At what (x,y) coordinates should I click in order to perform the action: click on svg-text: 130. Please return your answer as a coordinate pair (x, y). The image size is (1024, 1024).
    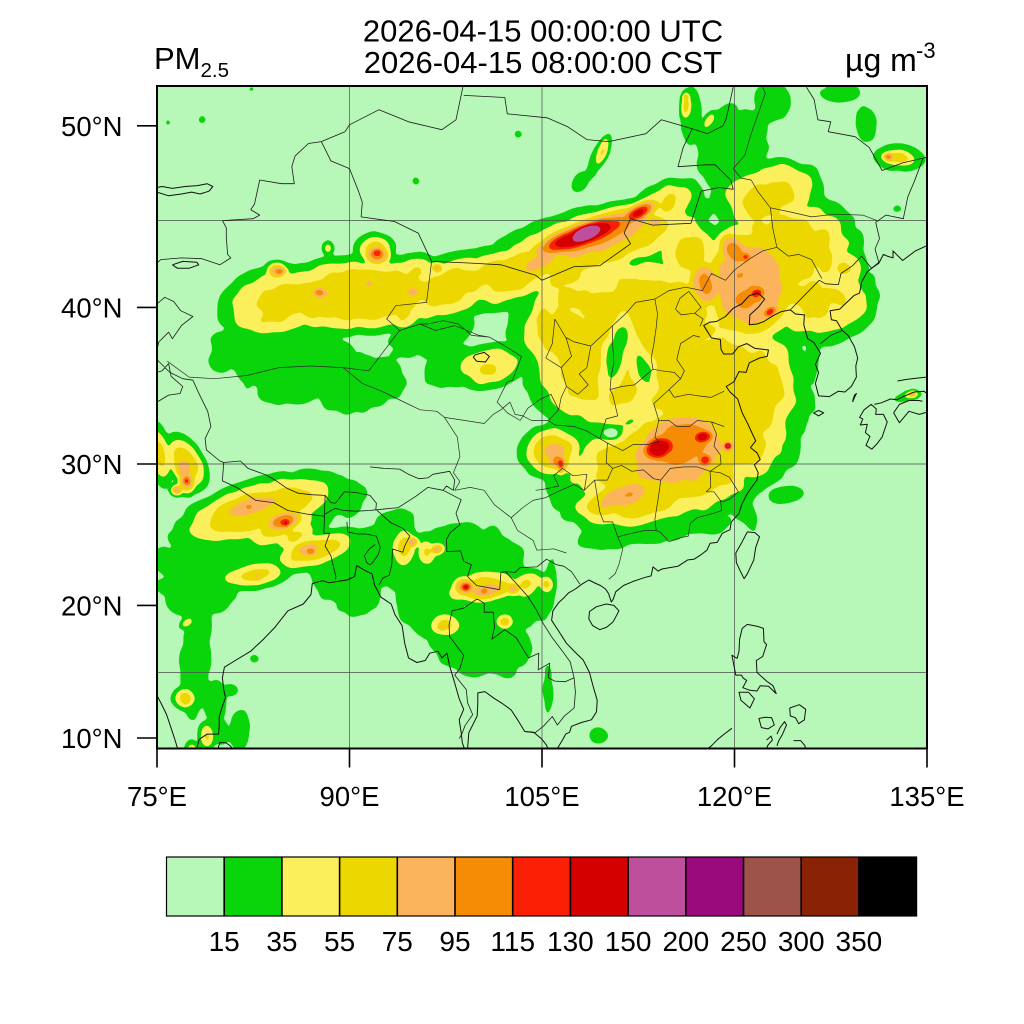
    Looking at the image, I should click on (570, 941).